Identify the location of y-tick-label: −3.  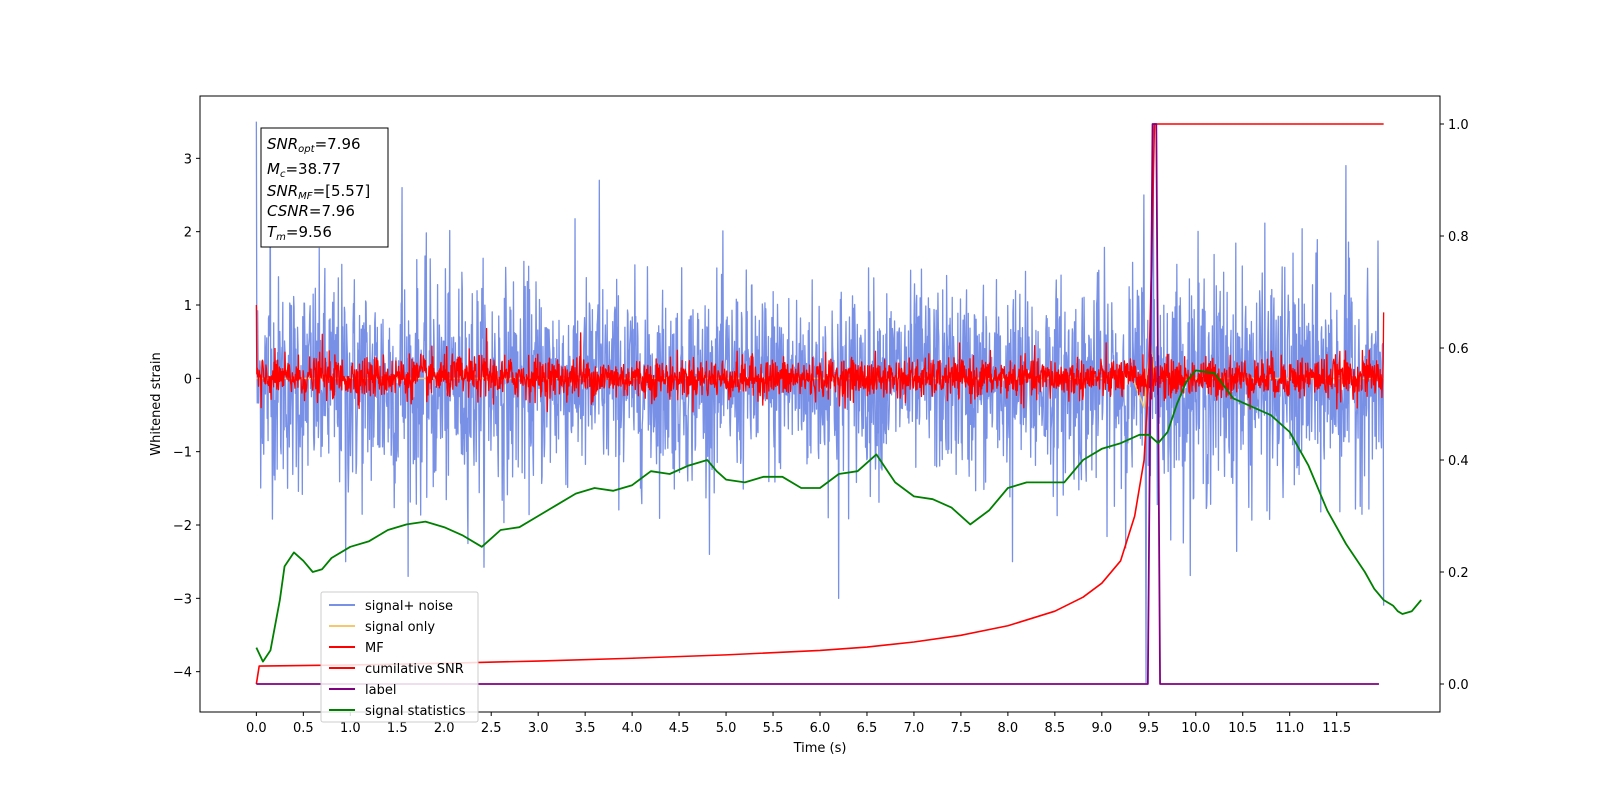
(182, 599).